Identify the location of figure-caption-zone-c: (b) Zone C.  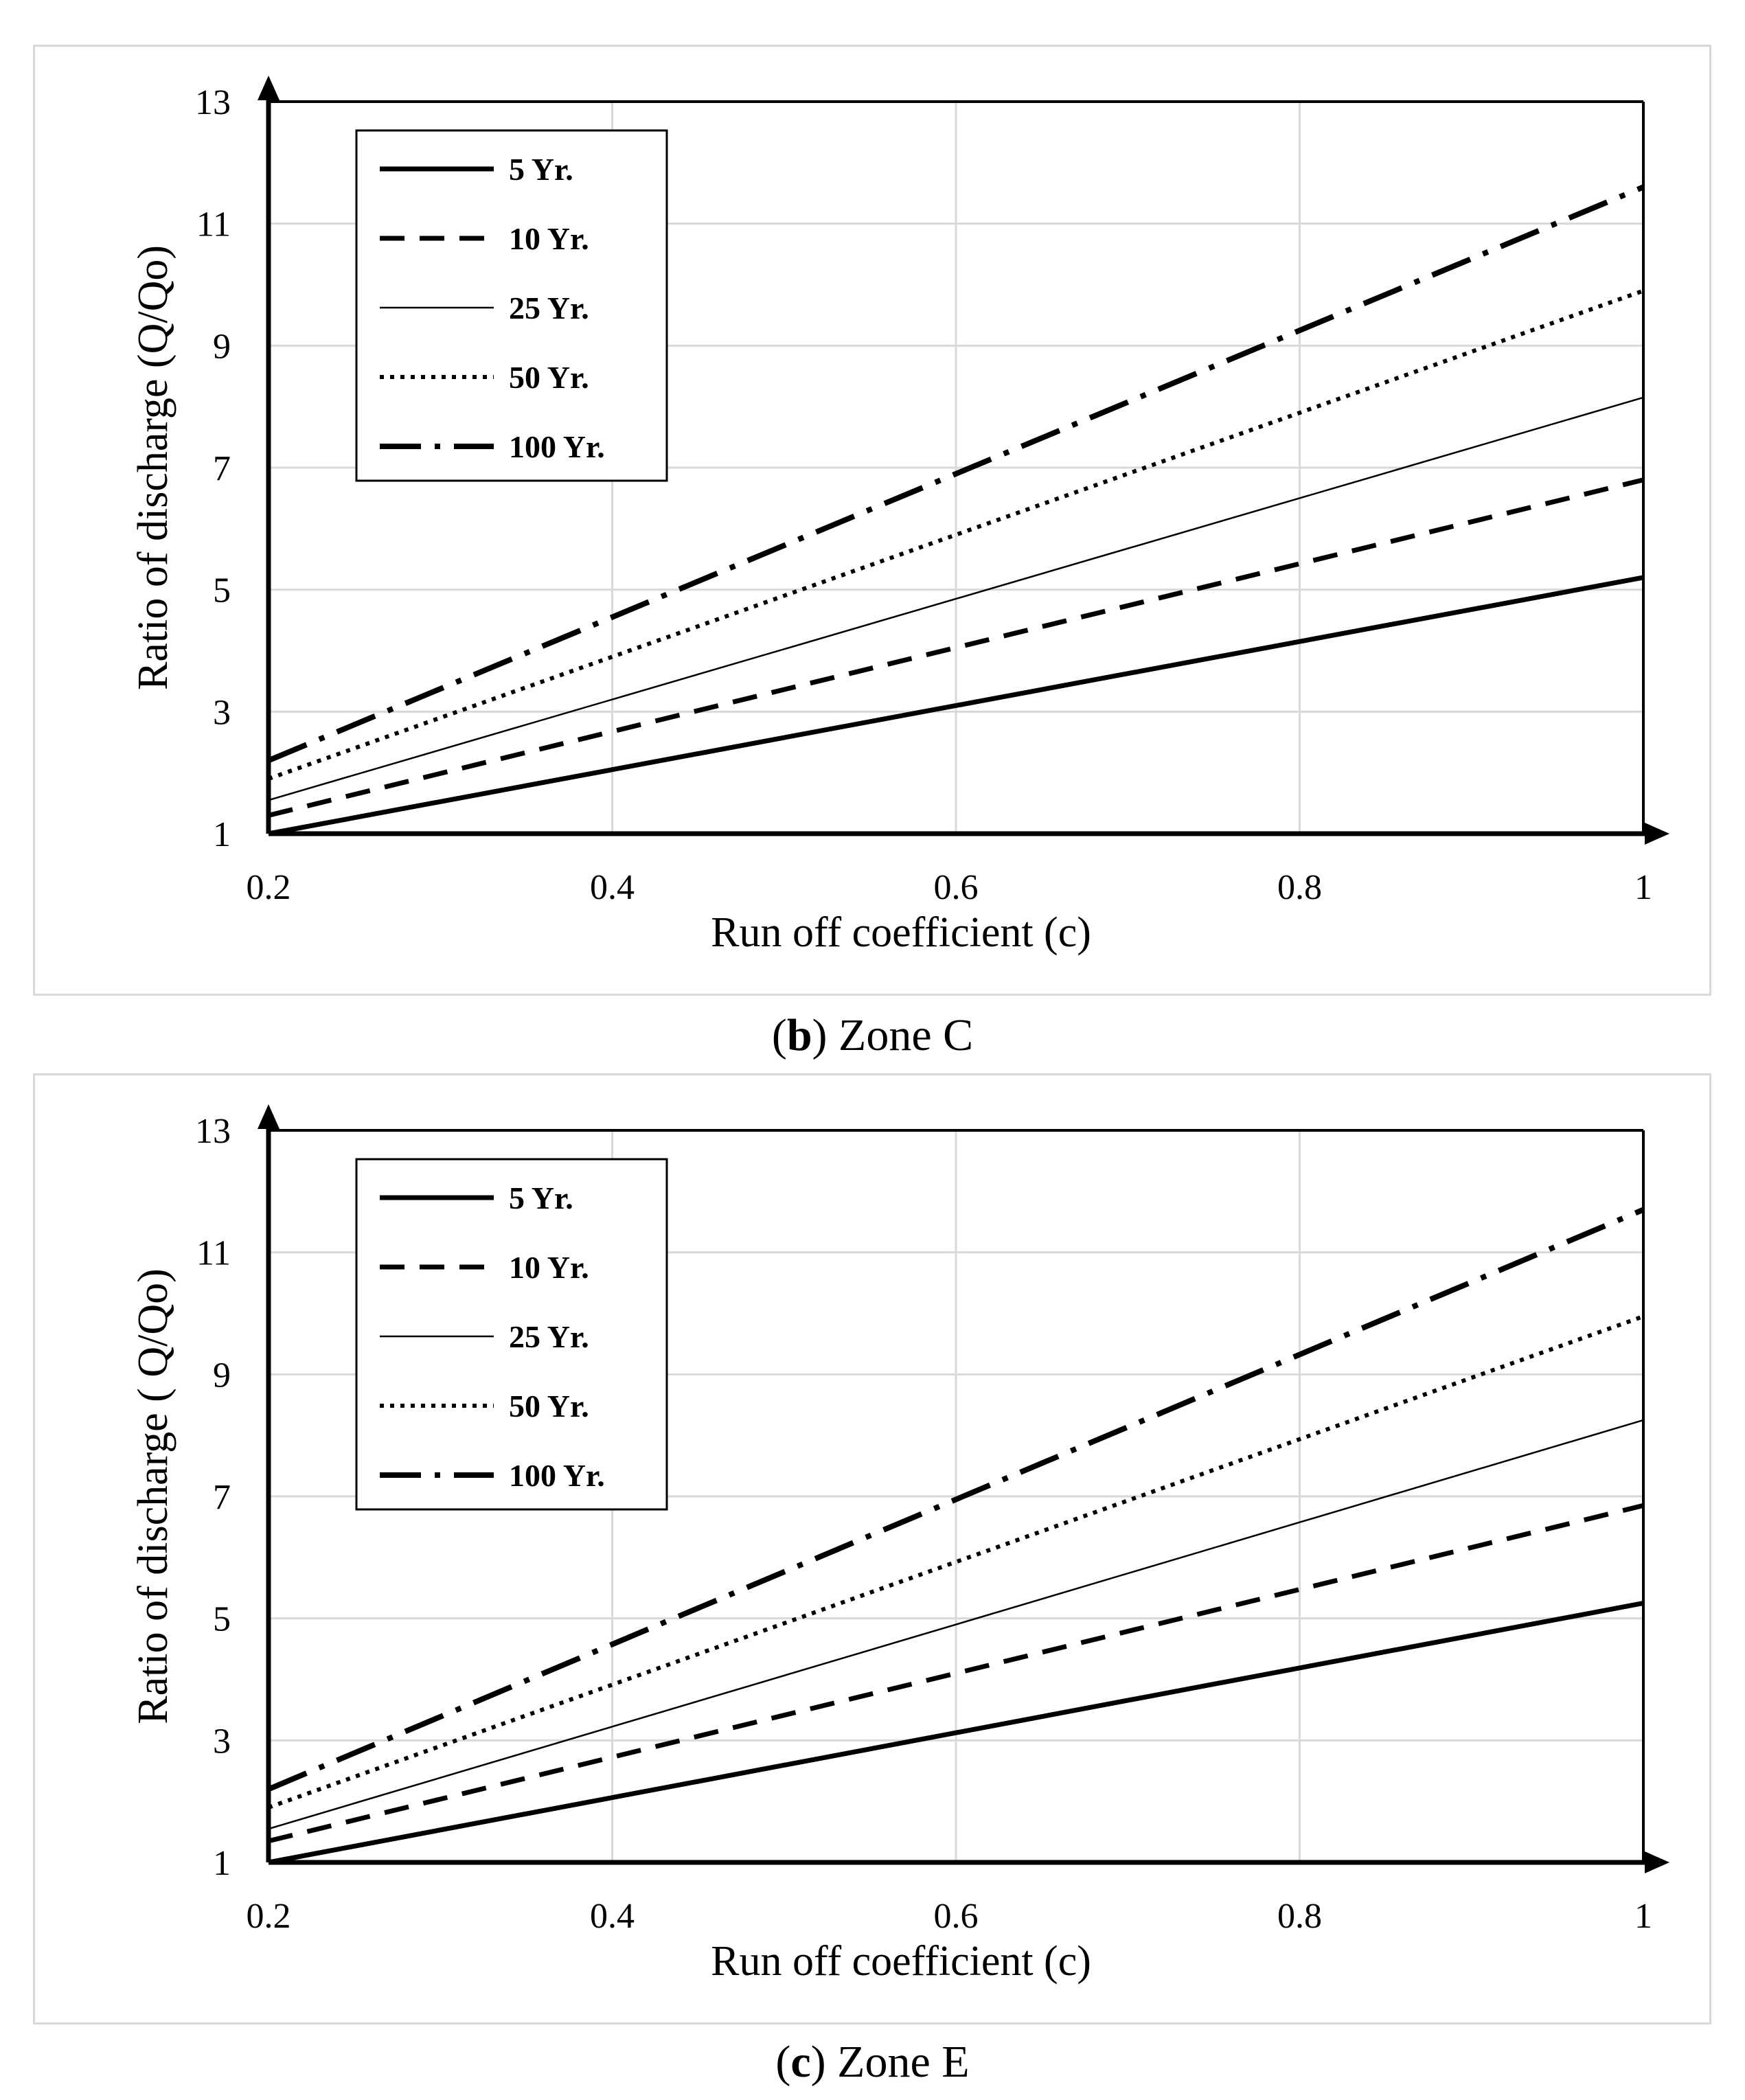
(872, 1035).